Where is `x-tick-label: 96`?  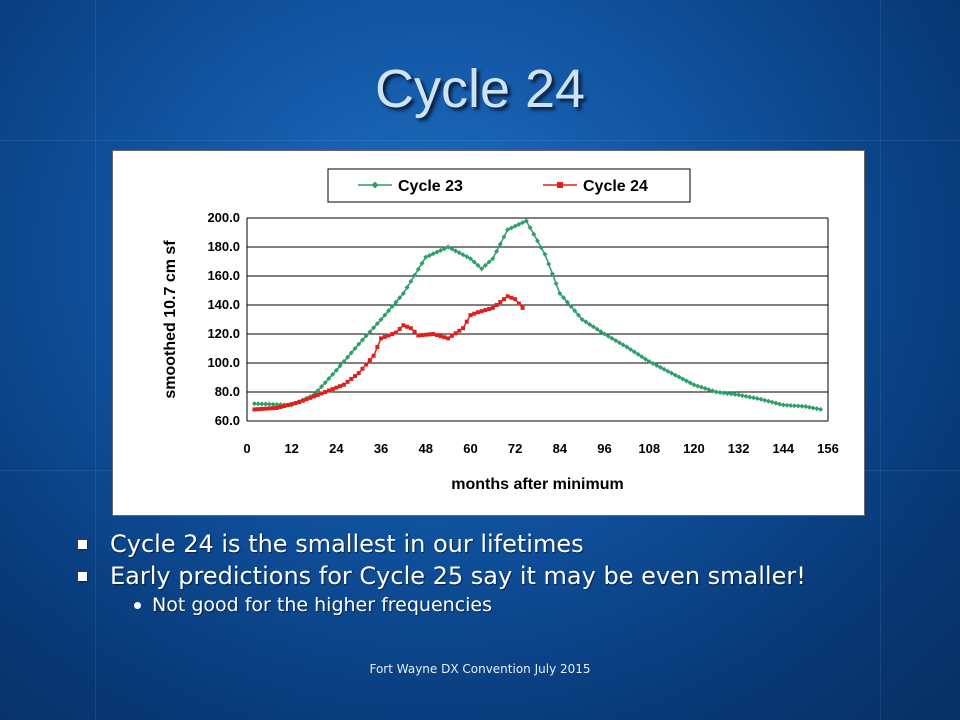
x-tick-label: 96 is located at coordinates (604, 448).